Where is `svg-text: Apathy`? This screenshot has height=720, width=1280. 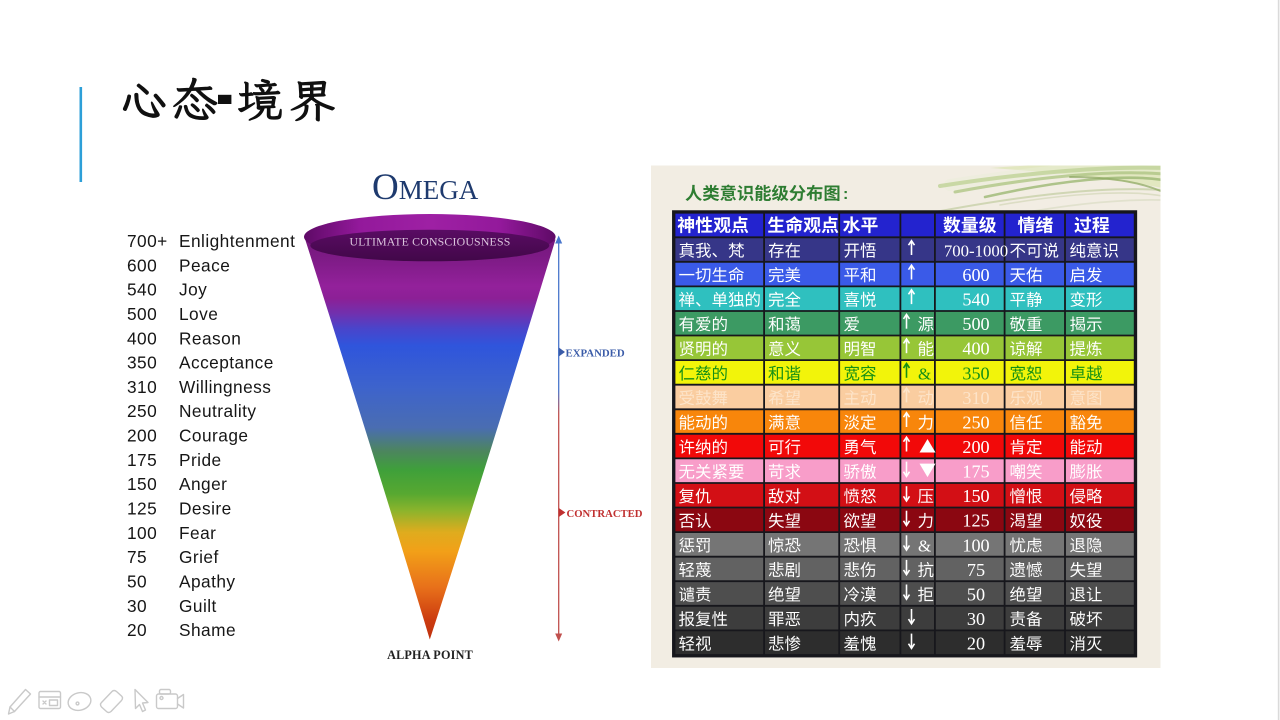 svg-text: Apathy is located at coordinates (207, 582).